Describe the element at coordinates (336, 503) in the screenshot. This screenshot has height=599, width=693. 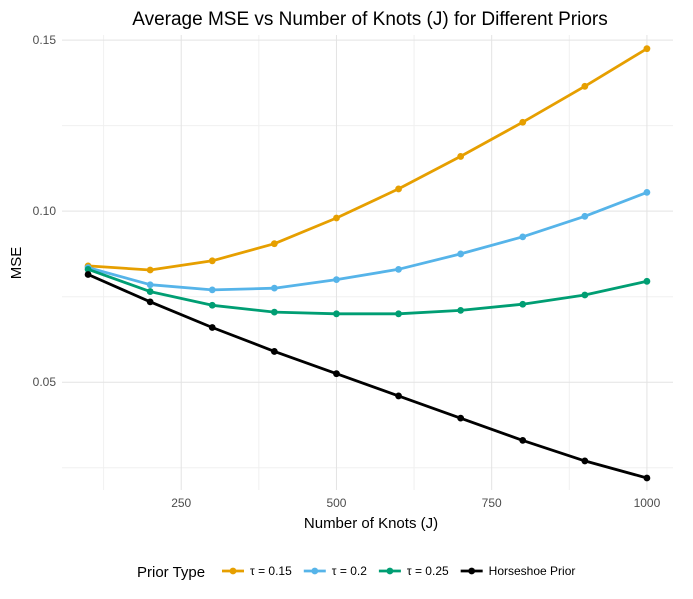
I see `x-tick-label: 500` at that location.